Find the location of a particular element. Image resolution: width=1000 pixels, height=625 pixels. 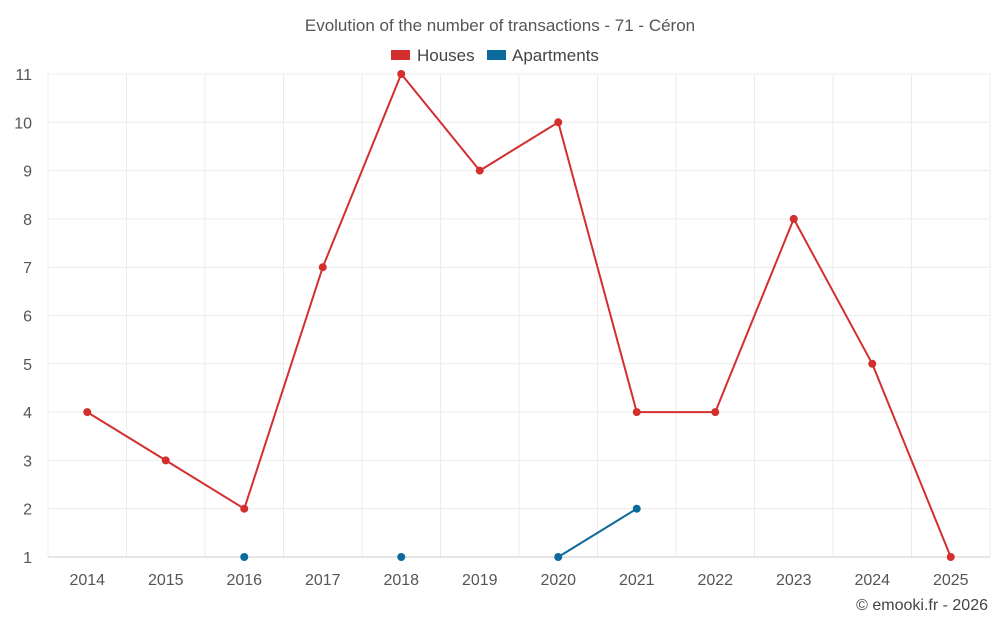

x-tick-label: 2019 is located at coordinates (480, 580).